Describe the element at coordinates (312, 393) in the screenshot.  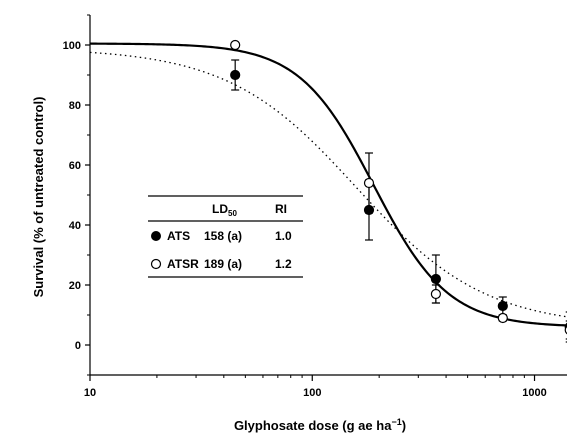
I see `x-tick-label: 100` at that location.